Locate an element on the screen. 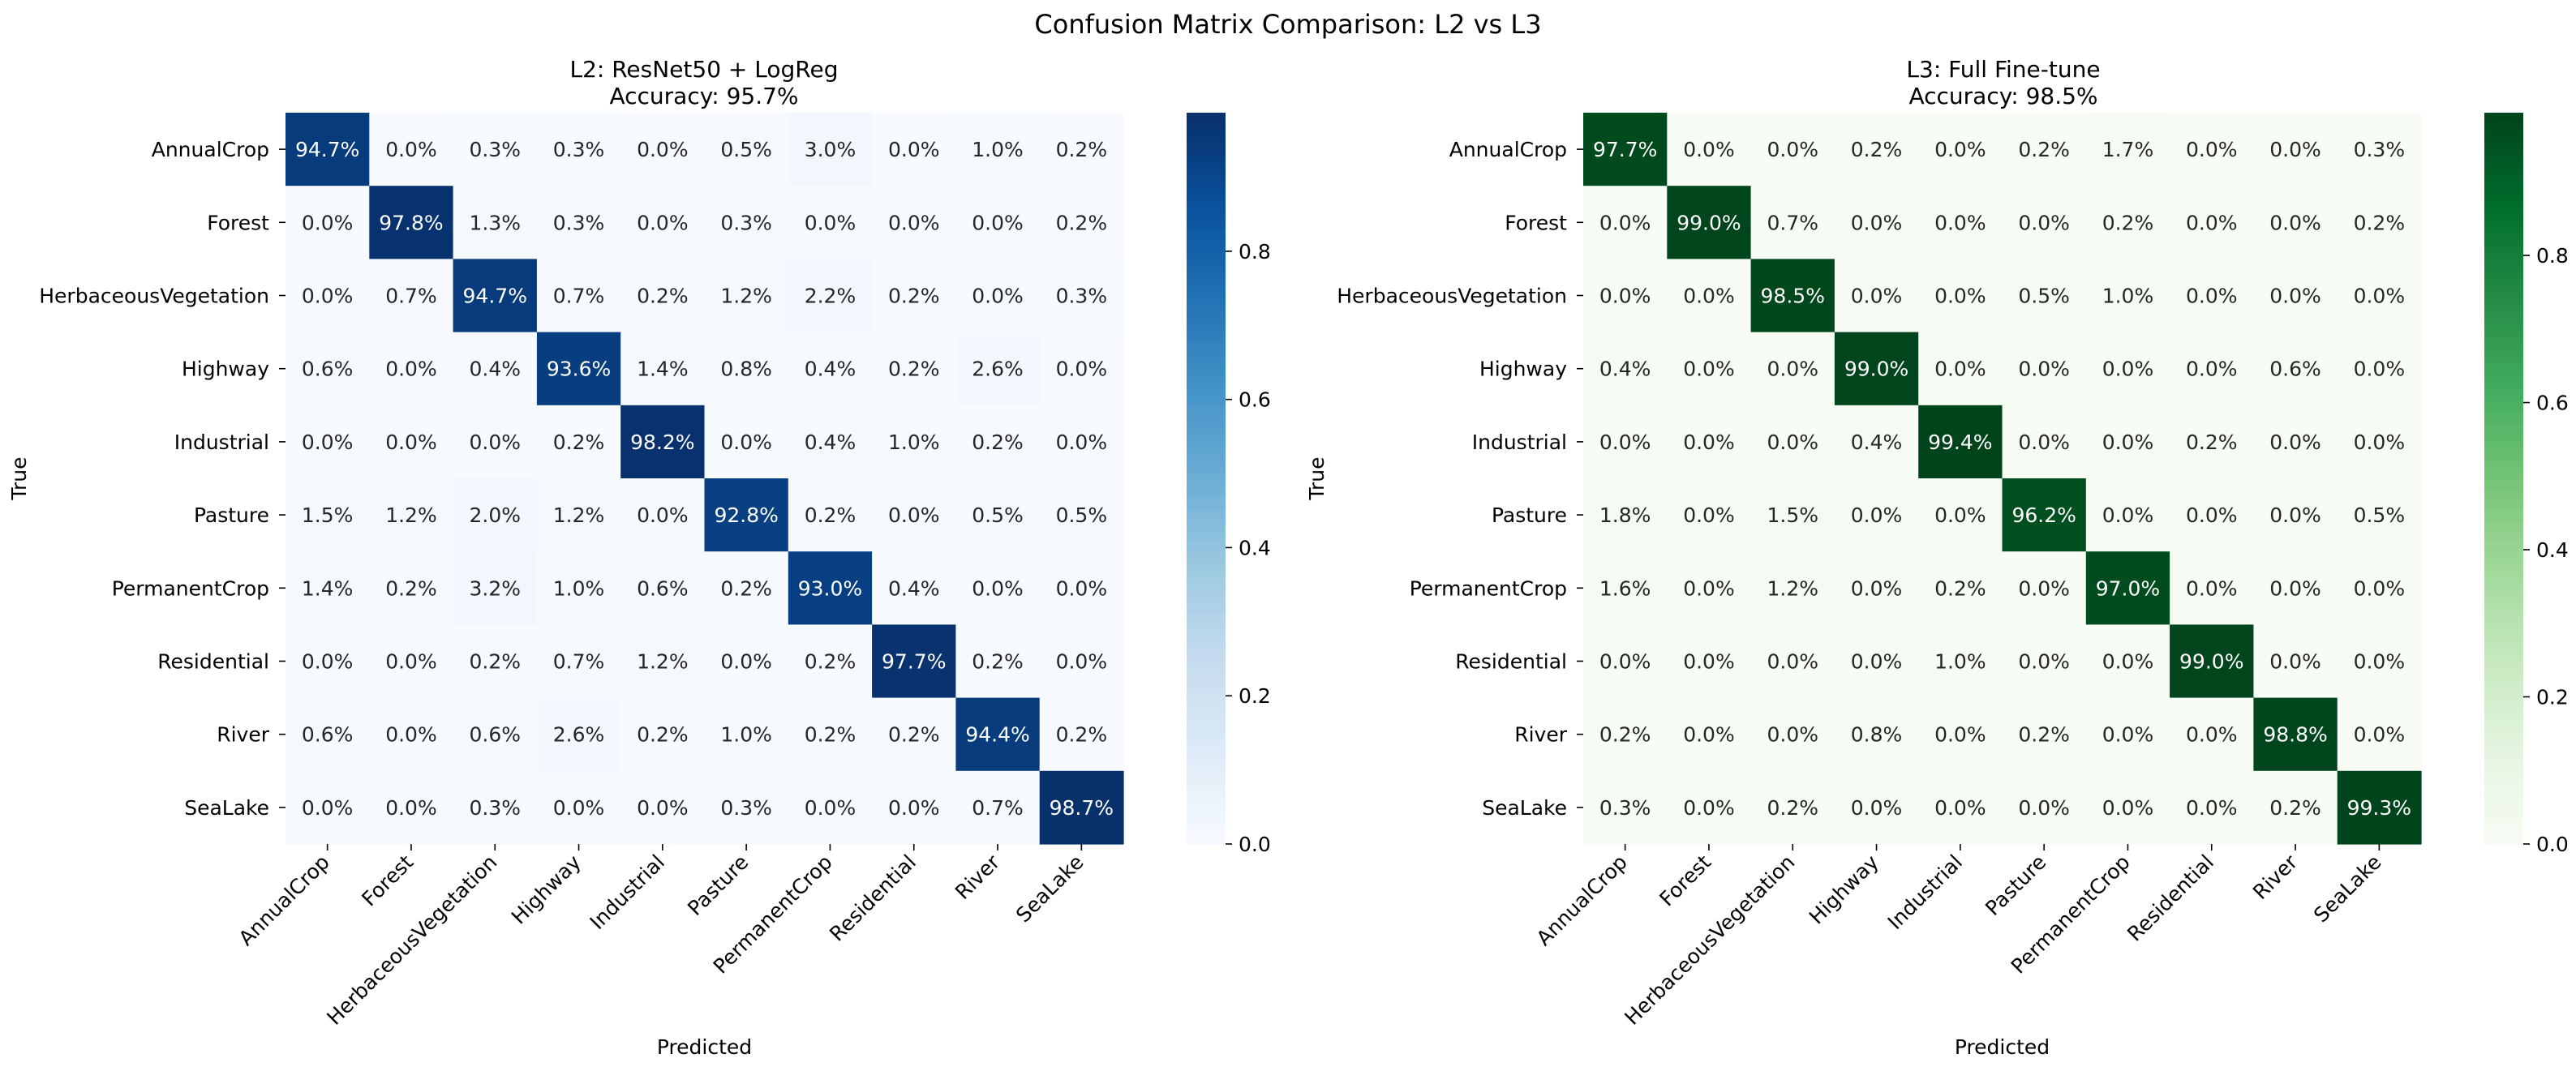 Image resolution: width=2576 pixels, height=1071 pixels. cell-value-label: 99.0% is located at coordinates (1709, 222).